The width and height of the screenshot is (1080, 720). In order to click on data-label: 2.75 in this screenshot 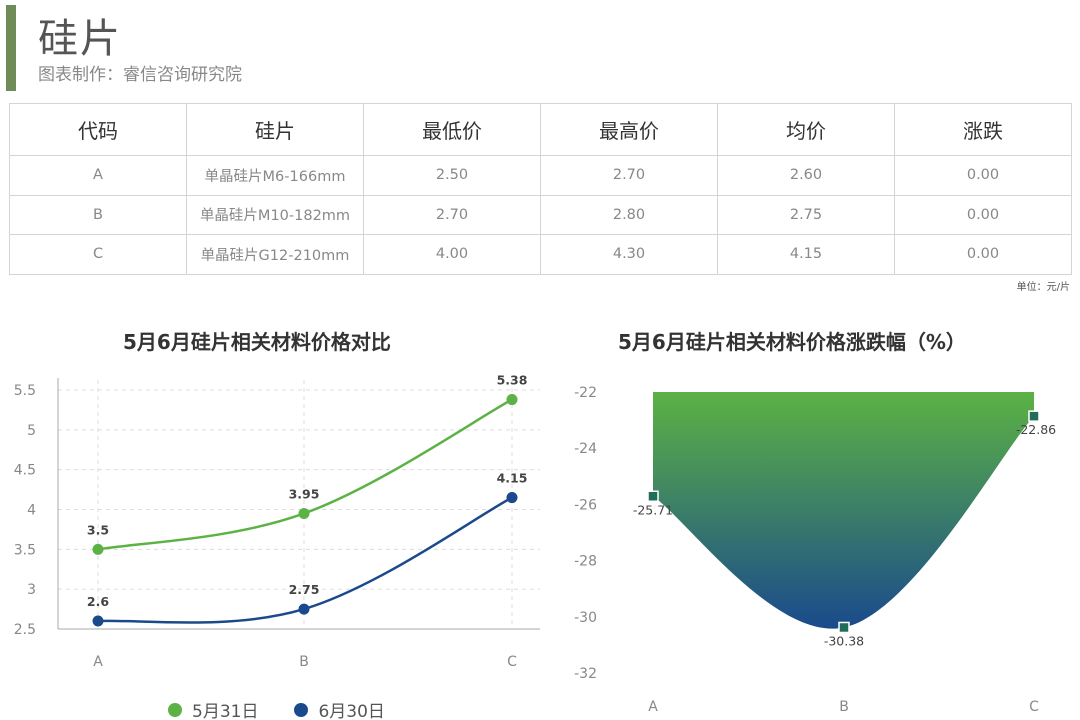, I will do `click(304, 589)`.